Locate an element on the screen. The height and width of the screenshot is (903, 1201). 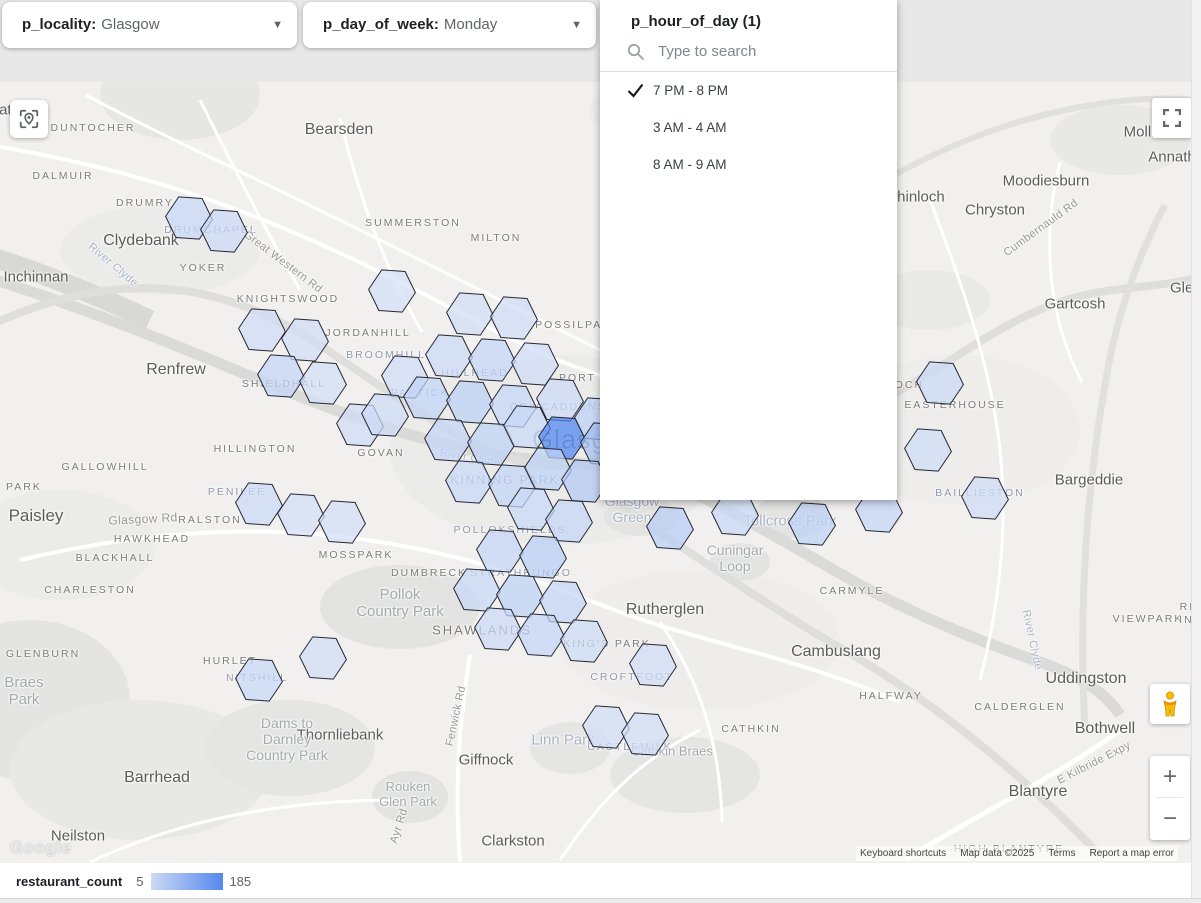
map-label: Moodiesburn is located at coordinates (1046, 181).